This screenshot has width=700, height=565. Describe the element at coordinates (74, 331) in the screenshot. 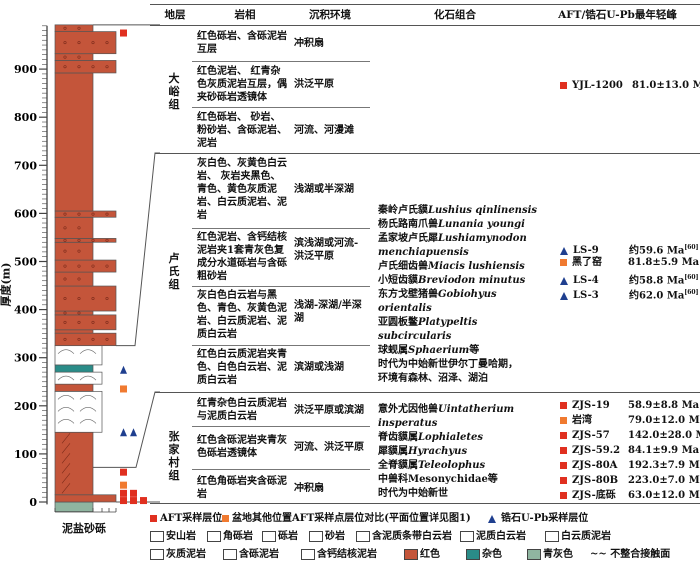

I see `column-layer-mudstone` at that location.